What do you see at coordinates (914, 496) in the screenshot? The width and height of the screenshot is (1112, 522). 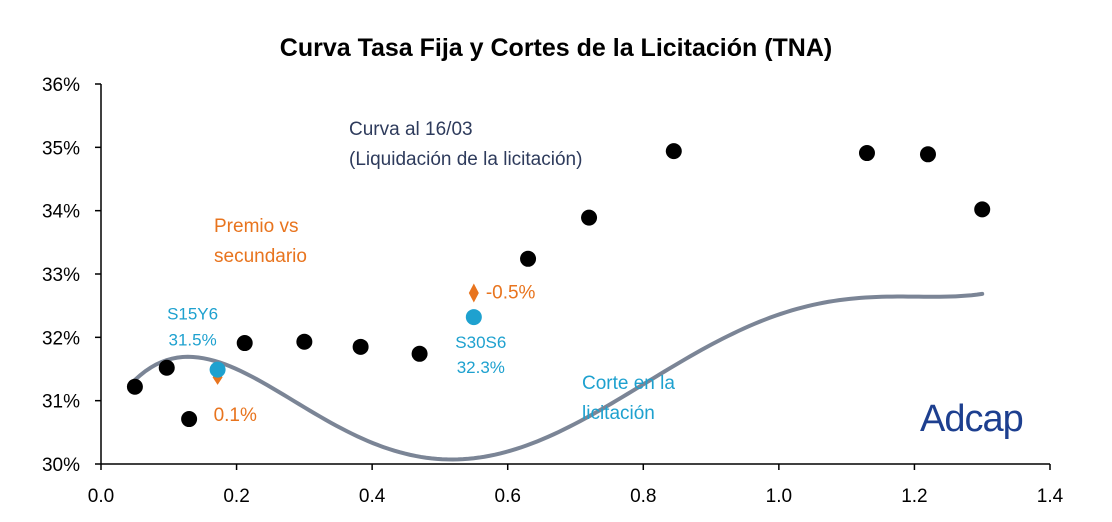 I see `x-tick-label: 1.2` at bounding box center [914, 496].